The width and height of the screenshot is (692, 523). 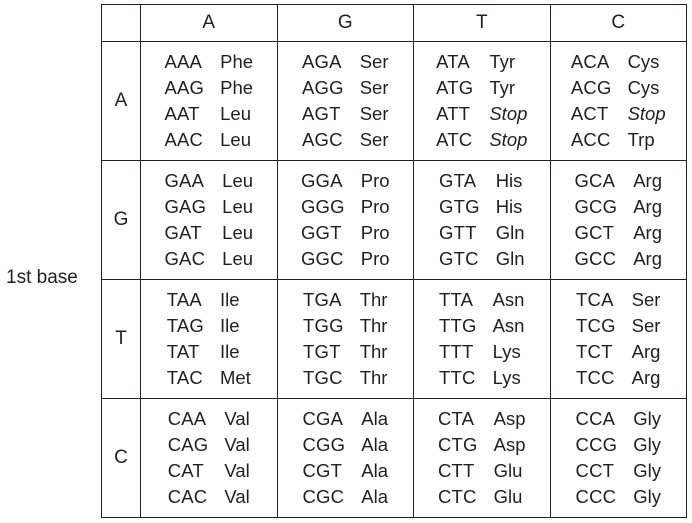 What do you see at coordinates (453, 114) in the screenshot?
I see `codon: ATT` at bounding box center [453, 114].